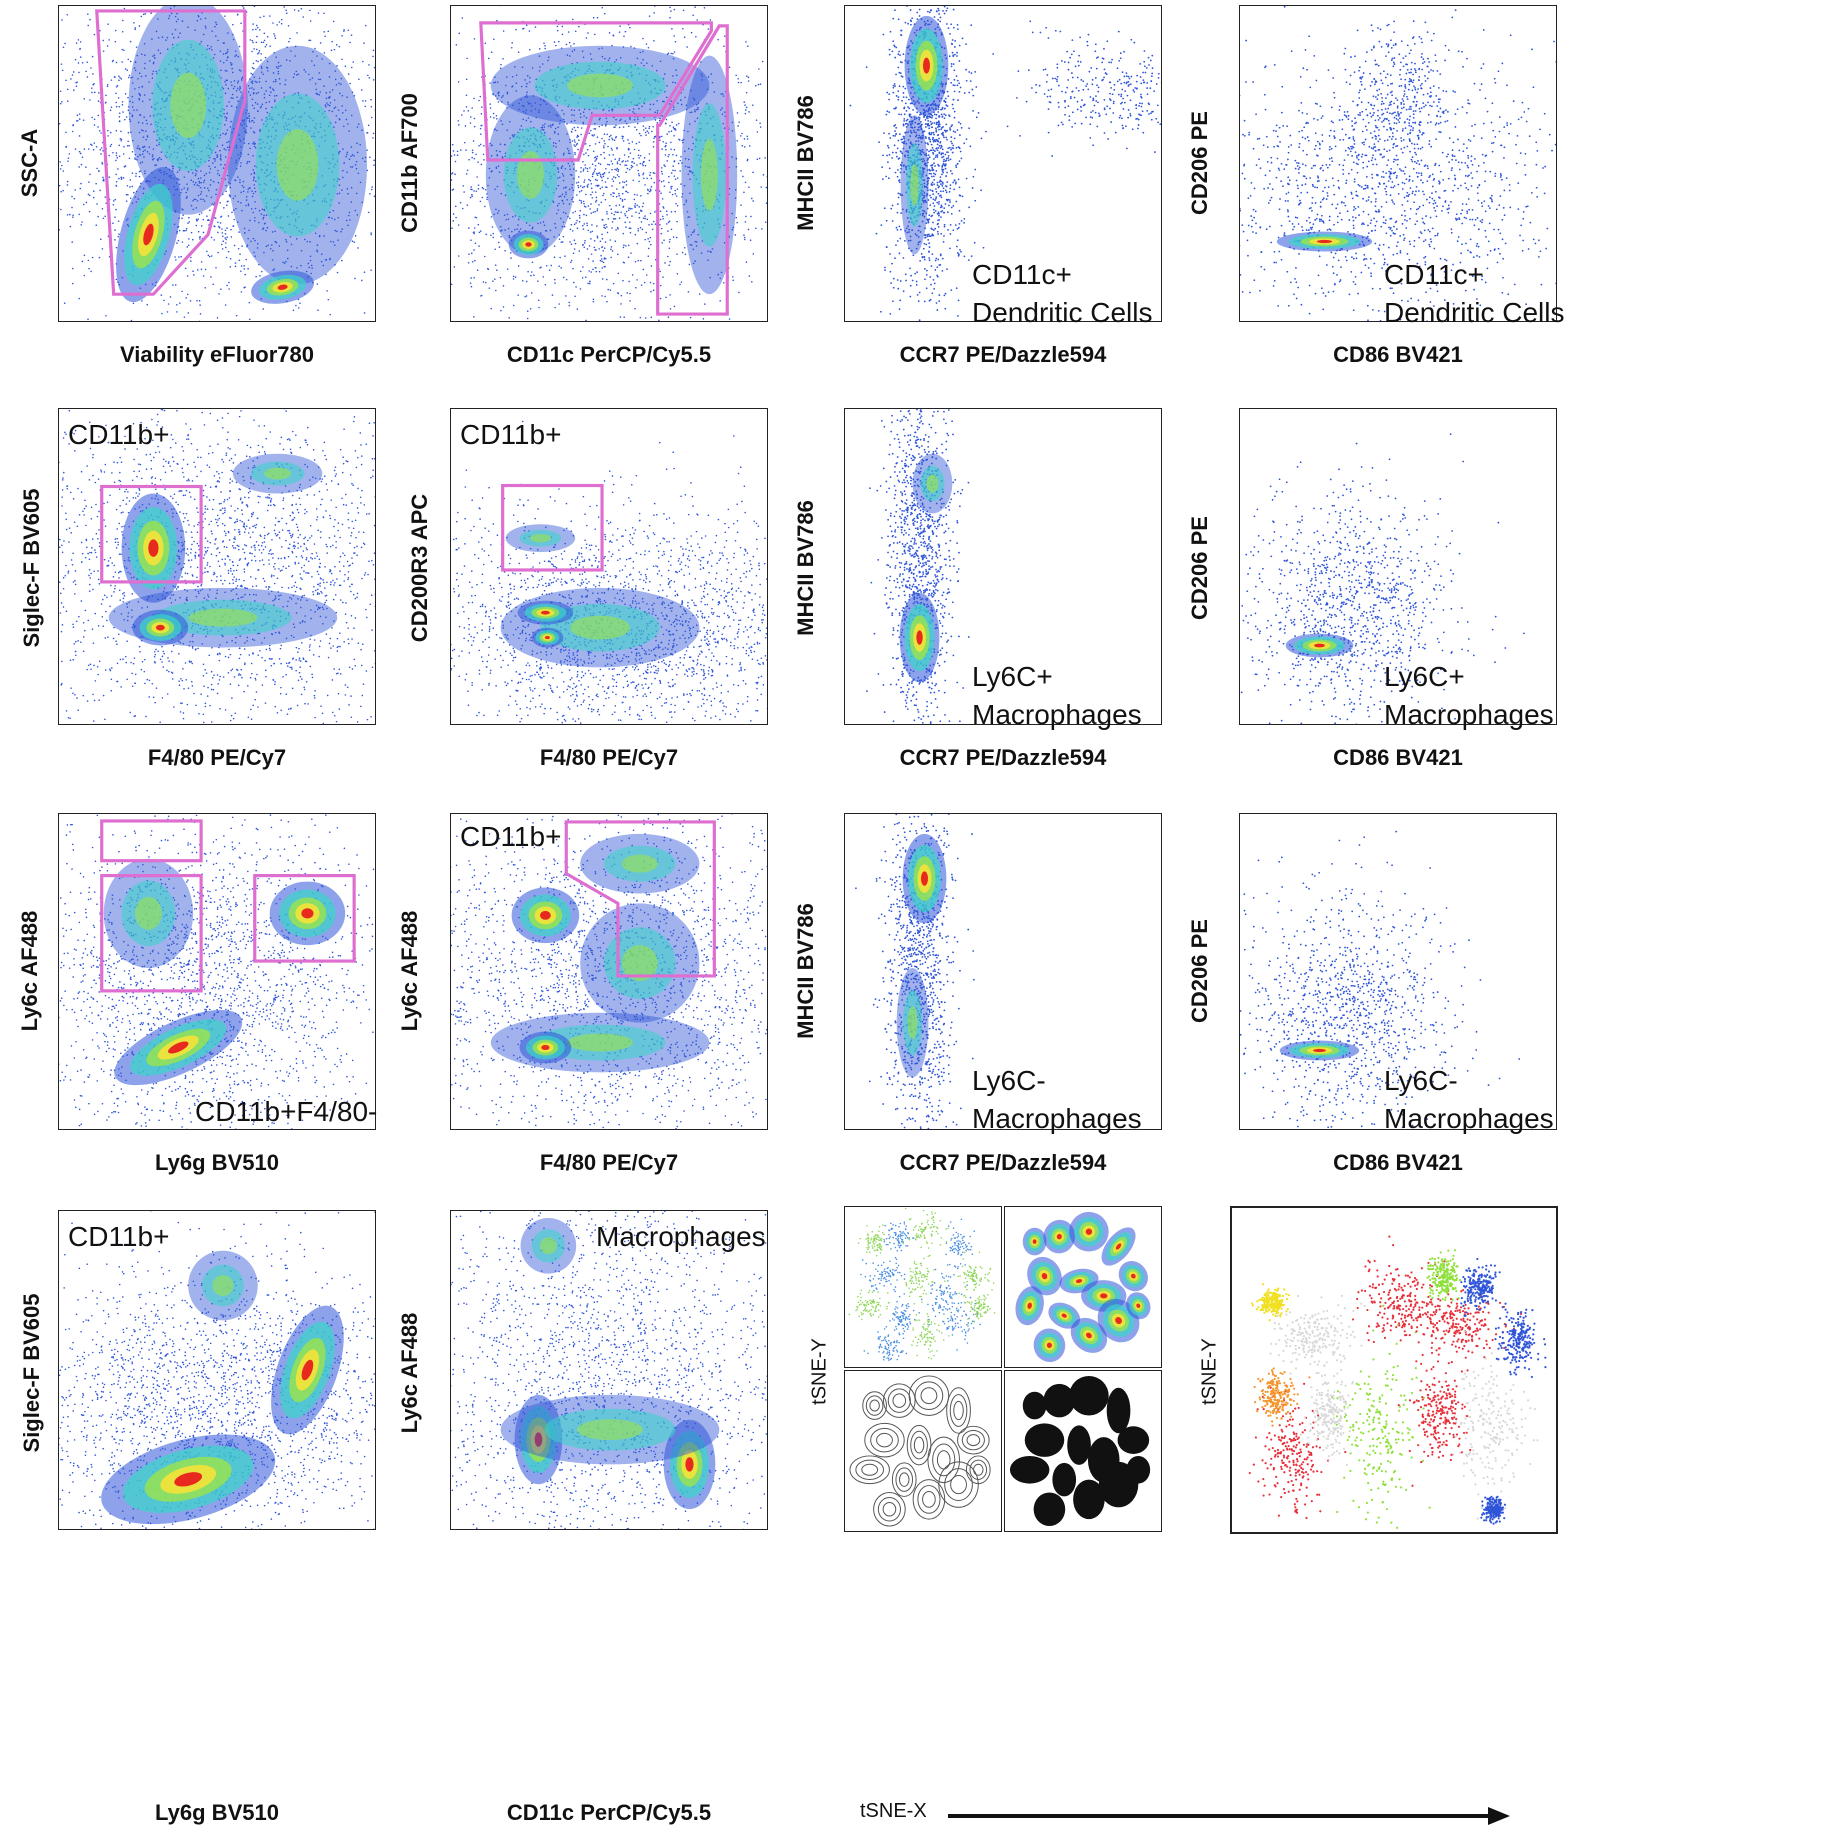 The width and height of the screenshot is (1823, 1833). I want to click on plot-viability-ssc, so click(217, 163).